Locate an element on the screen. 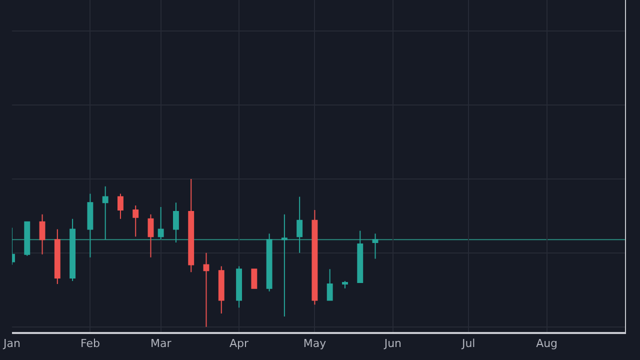  x-tick-label: May is located at coordinates (315, 343).